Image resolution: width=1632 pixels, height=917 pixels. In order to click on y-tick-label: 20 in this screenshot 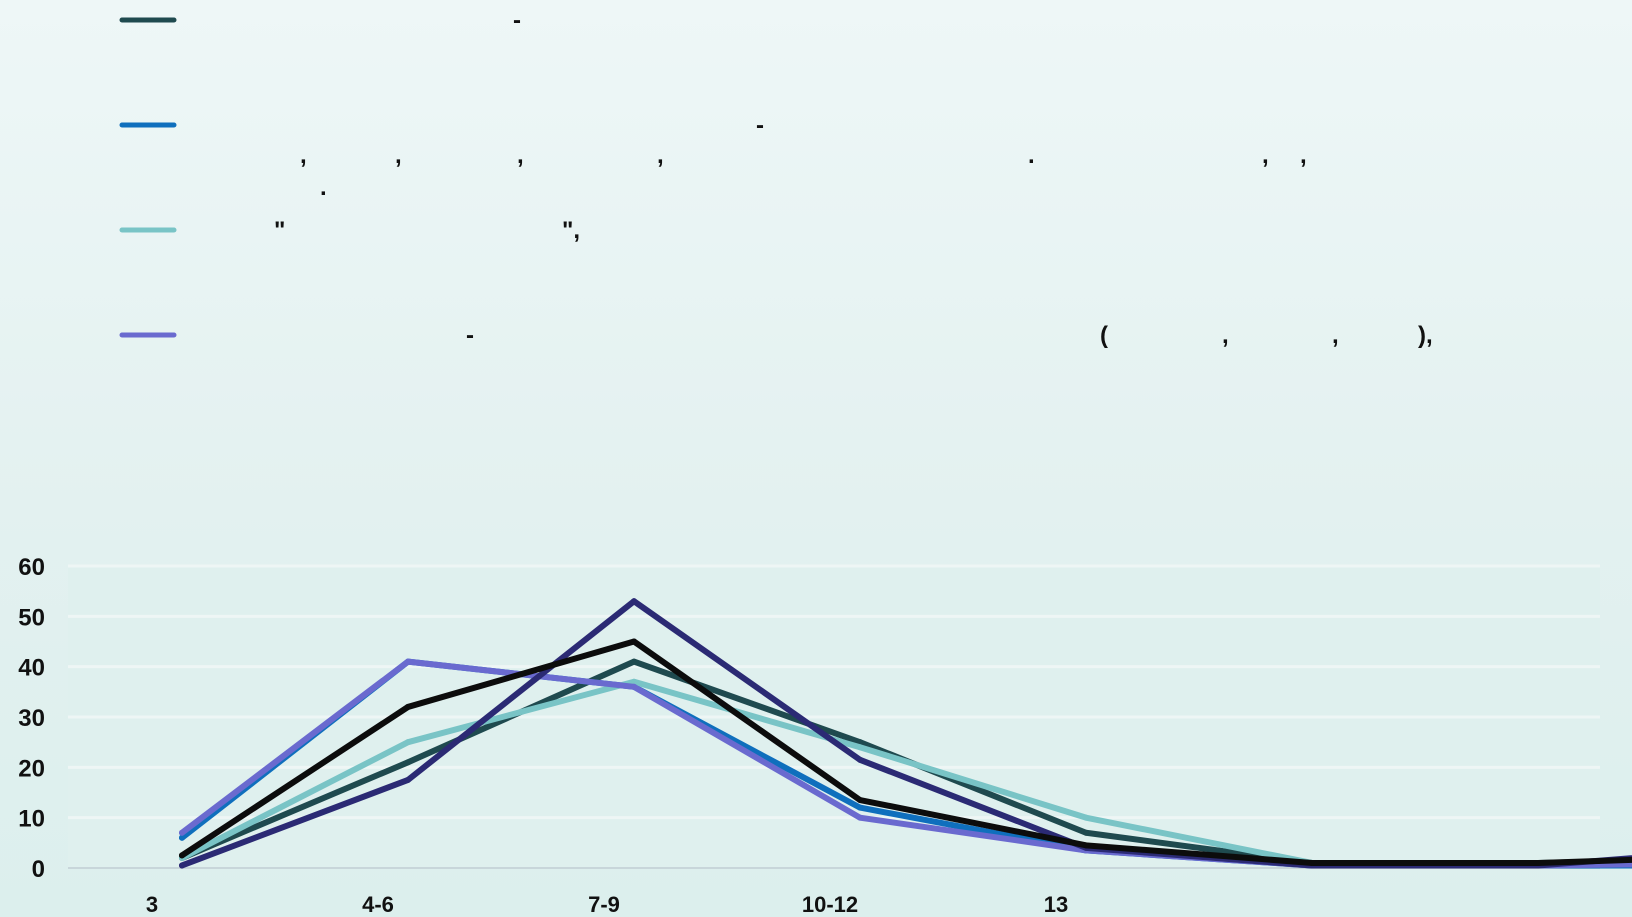, I will do `click(31, 768)`.